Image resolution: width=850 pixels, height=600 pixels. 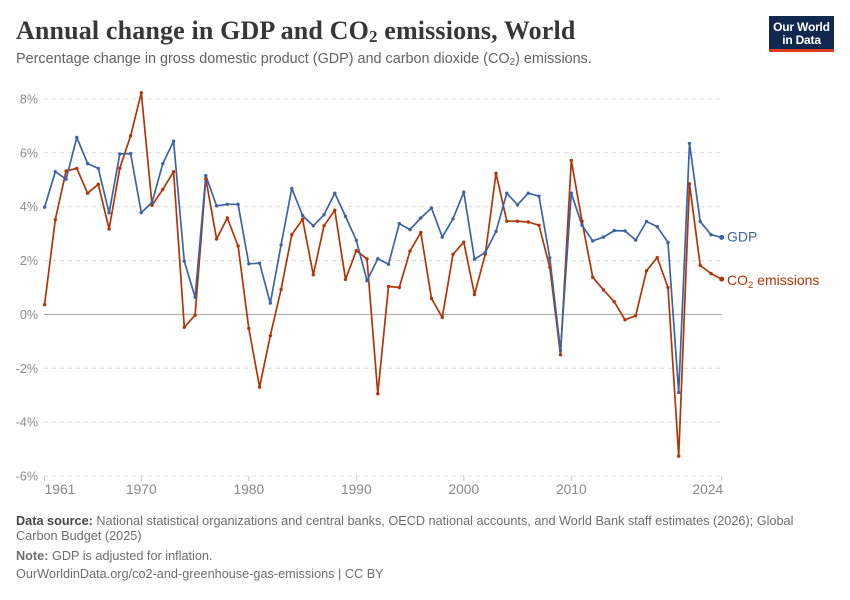 What do you see at coordinates (707, 489) in the screenshot?
I see `svg-text: 2024` at bounding box center [707, 489].